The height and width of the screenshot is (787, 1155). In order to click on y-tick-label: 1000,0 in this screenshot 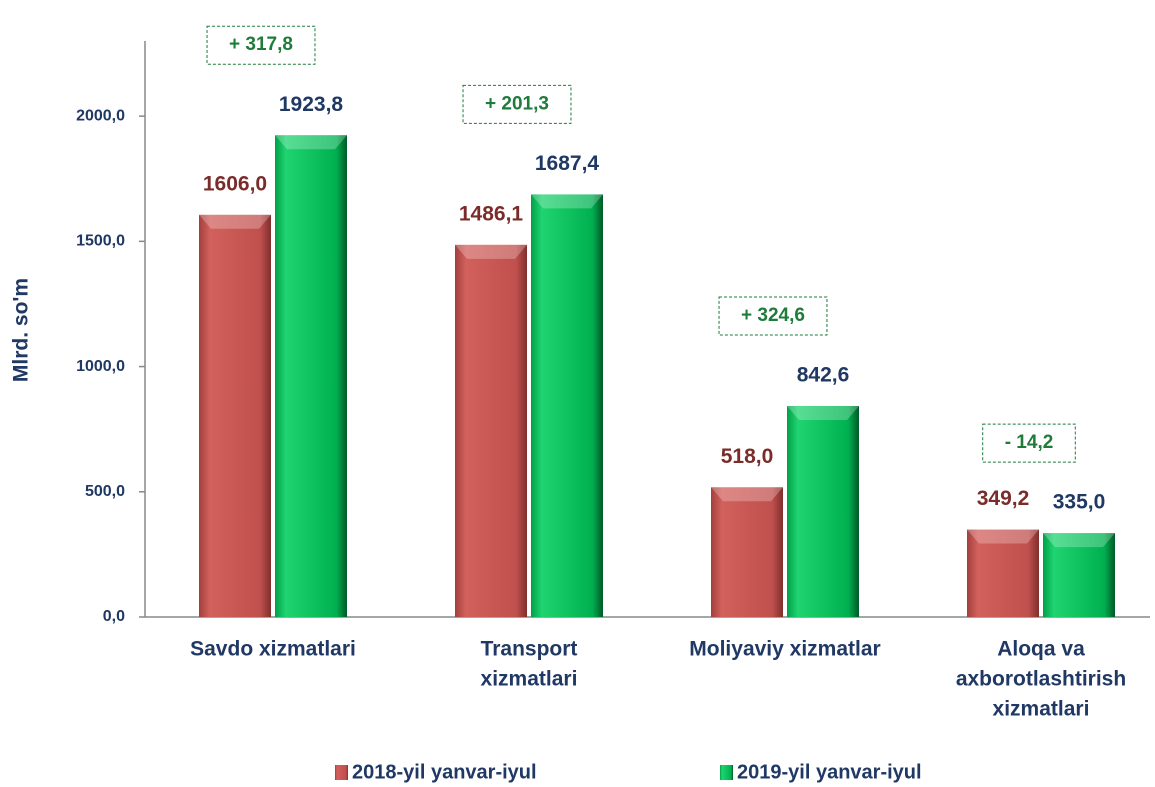, I will do `click(100, 366)`.